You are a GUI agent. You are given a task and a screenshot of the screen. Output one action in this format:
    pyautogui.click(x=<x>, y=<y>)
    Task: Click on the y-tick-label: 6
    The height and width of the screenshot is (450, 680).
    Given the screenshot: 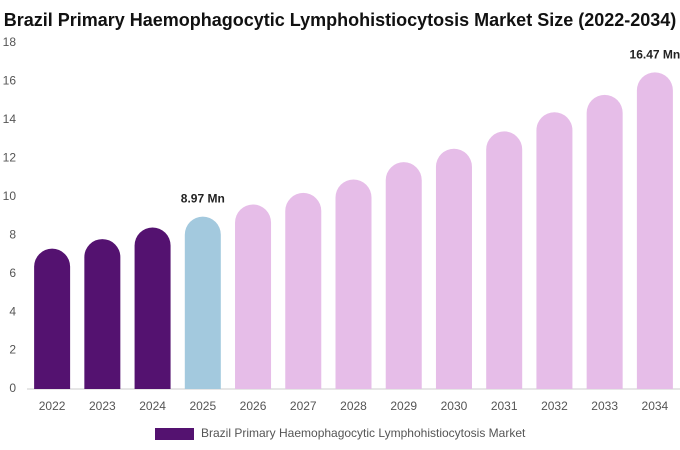 What is the action you would take?
    pyautogui.click(x=12, y=273)
    